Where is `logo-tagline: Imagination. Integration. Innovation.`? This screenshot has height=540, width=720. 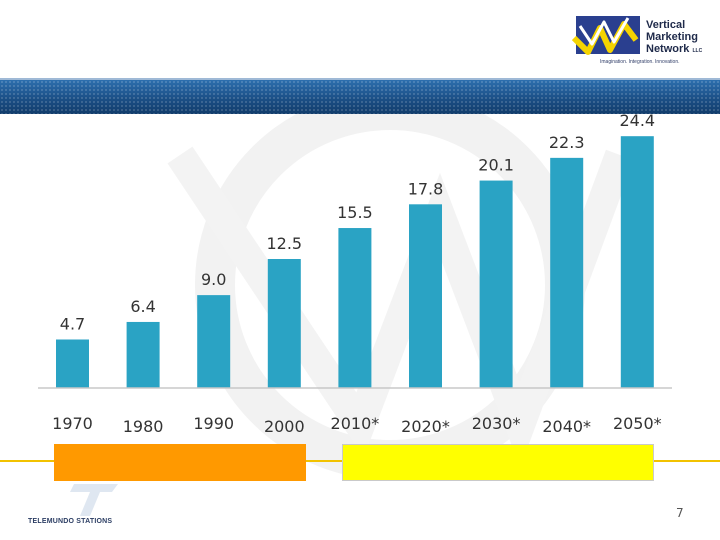 logo-tagline: Imagination. Integration. Innovation. is located at coordinates (640, 62).